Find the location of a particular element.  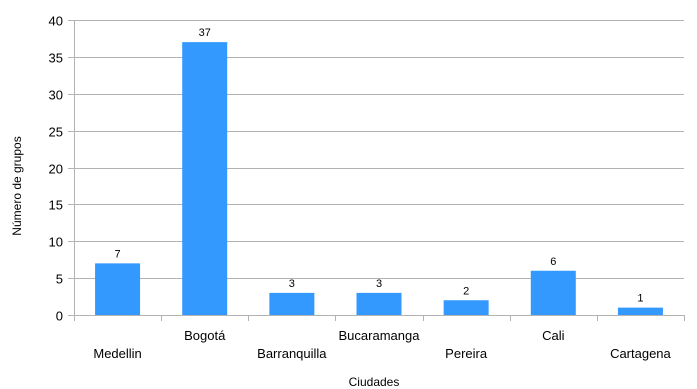

data-label: 6 is located at coordinates (553, 262).